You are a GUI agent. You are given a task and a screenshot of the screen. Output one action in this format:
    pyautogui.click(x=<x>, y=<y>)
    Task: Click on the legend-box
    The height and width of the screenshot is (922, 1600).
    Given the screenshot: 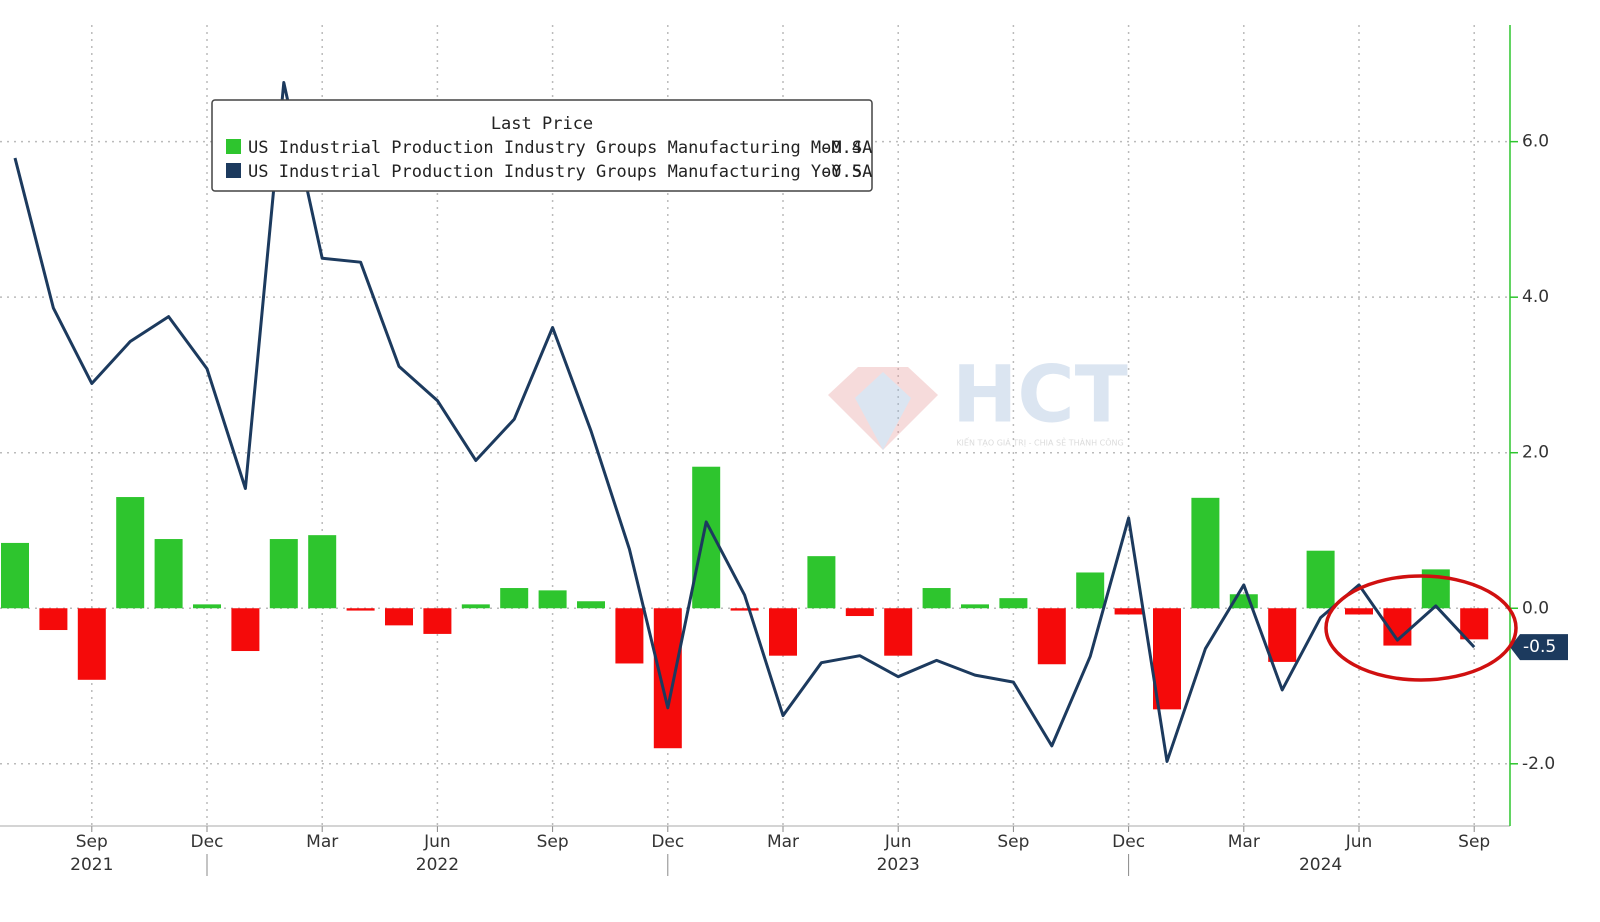 What is the action you would take?
    pyautogui.click(x=542, y=145)
    